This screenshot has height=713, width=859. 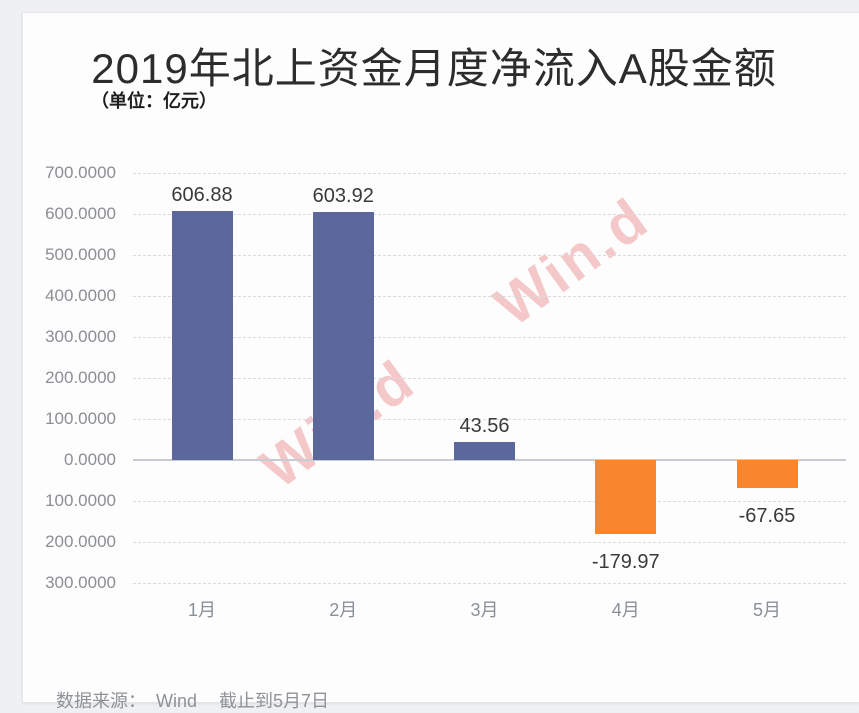 What do you see at coordinates (101, 701) in the screenshot?
I see `source-label: 数据来源：` at bounding box center [101, 701].